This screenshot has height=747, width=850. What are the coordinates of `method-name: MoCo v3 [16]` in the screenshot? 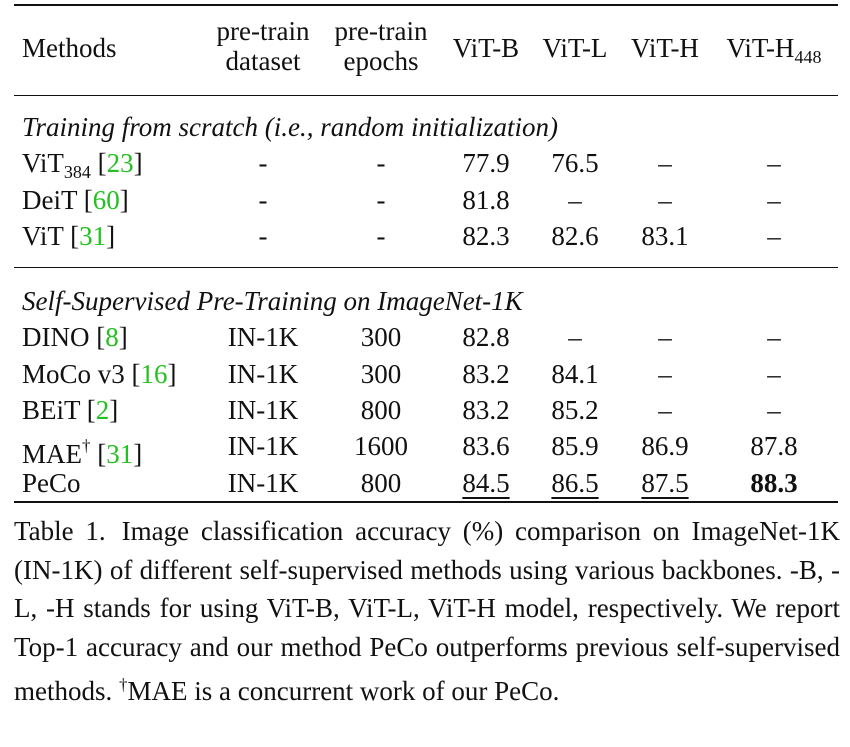 It's located at (99, 373).